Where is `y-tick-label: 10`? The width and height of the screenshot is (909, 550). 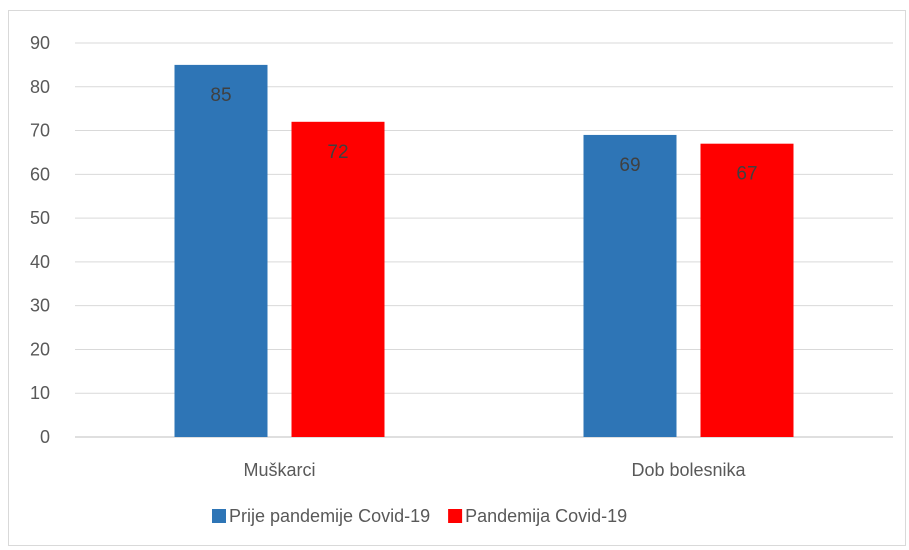 y-tick-label: 10 is located at coordinates (40, 393).